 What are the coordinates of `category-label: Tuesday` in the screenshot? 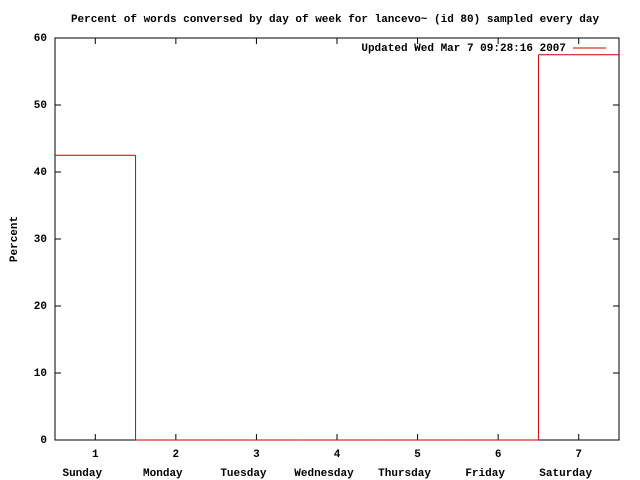 It's located at (243, 474).